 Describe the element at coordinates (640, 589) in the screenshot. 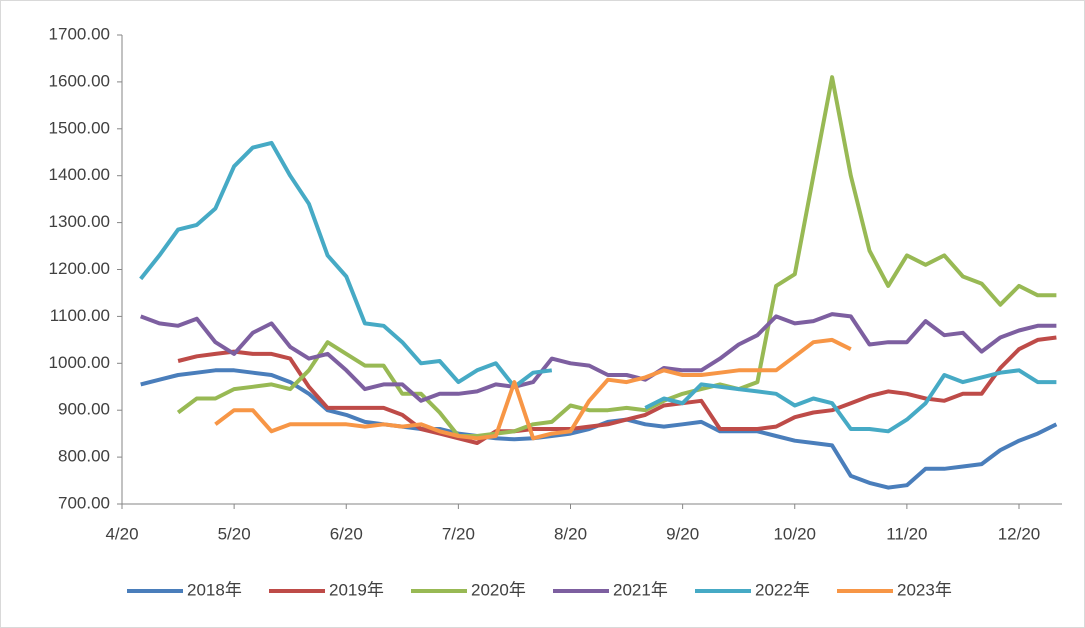

I see `legend-label: 2021年` at that location.